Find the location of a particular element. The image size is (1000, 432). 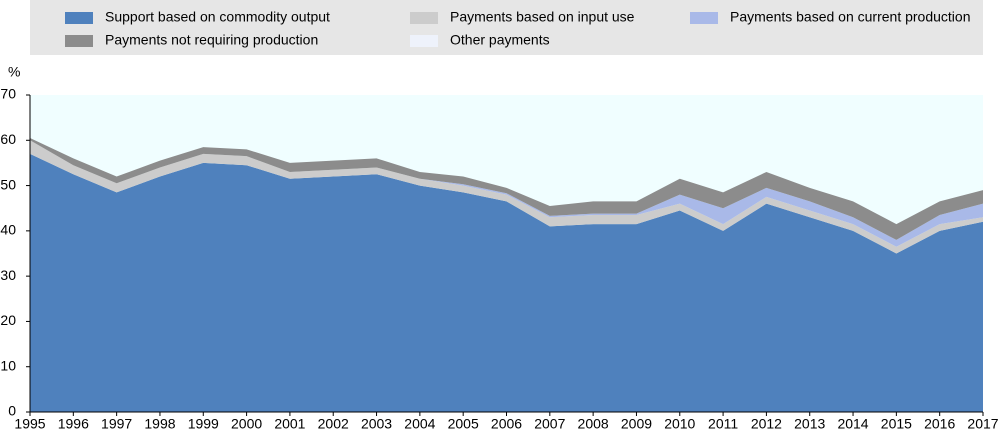

x-tick-label: 2005 is located at coordinates (463, 424).